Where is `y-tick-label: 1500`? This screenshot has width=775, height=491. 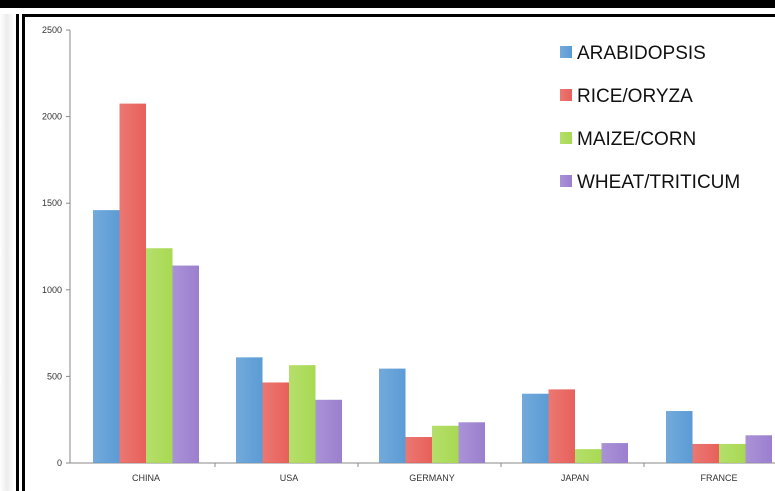 y-tick-label: 1500 is located at coordinates (52, 203).